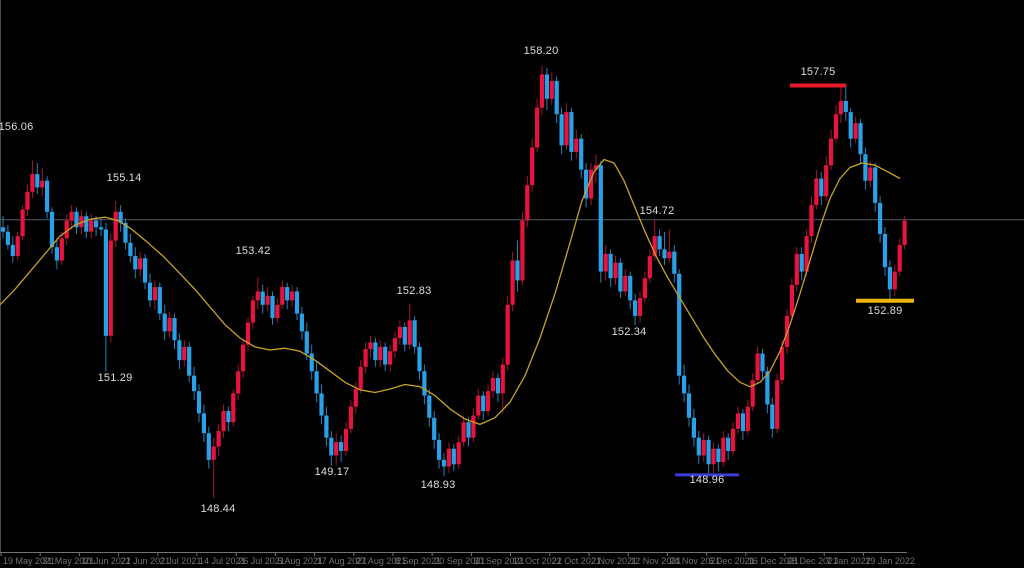  Describe the element at coordinates (145, 561) in the screenshot. I see `date-label: 22 Jun 2021` at that location.